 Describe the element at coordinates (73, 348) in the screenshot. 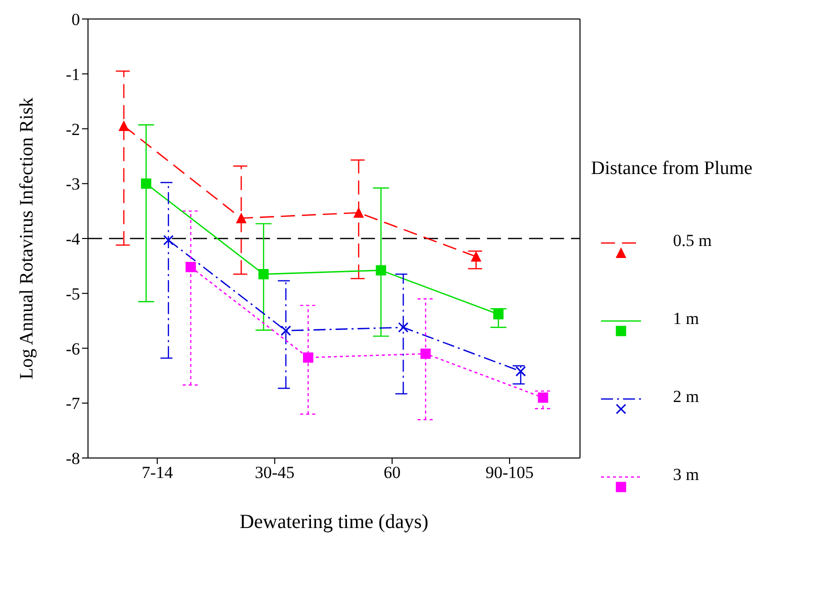

I see `y-tick-label: -6` at that location.